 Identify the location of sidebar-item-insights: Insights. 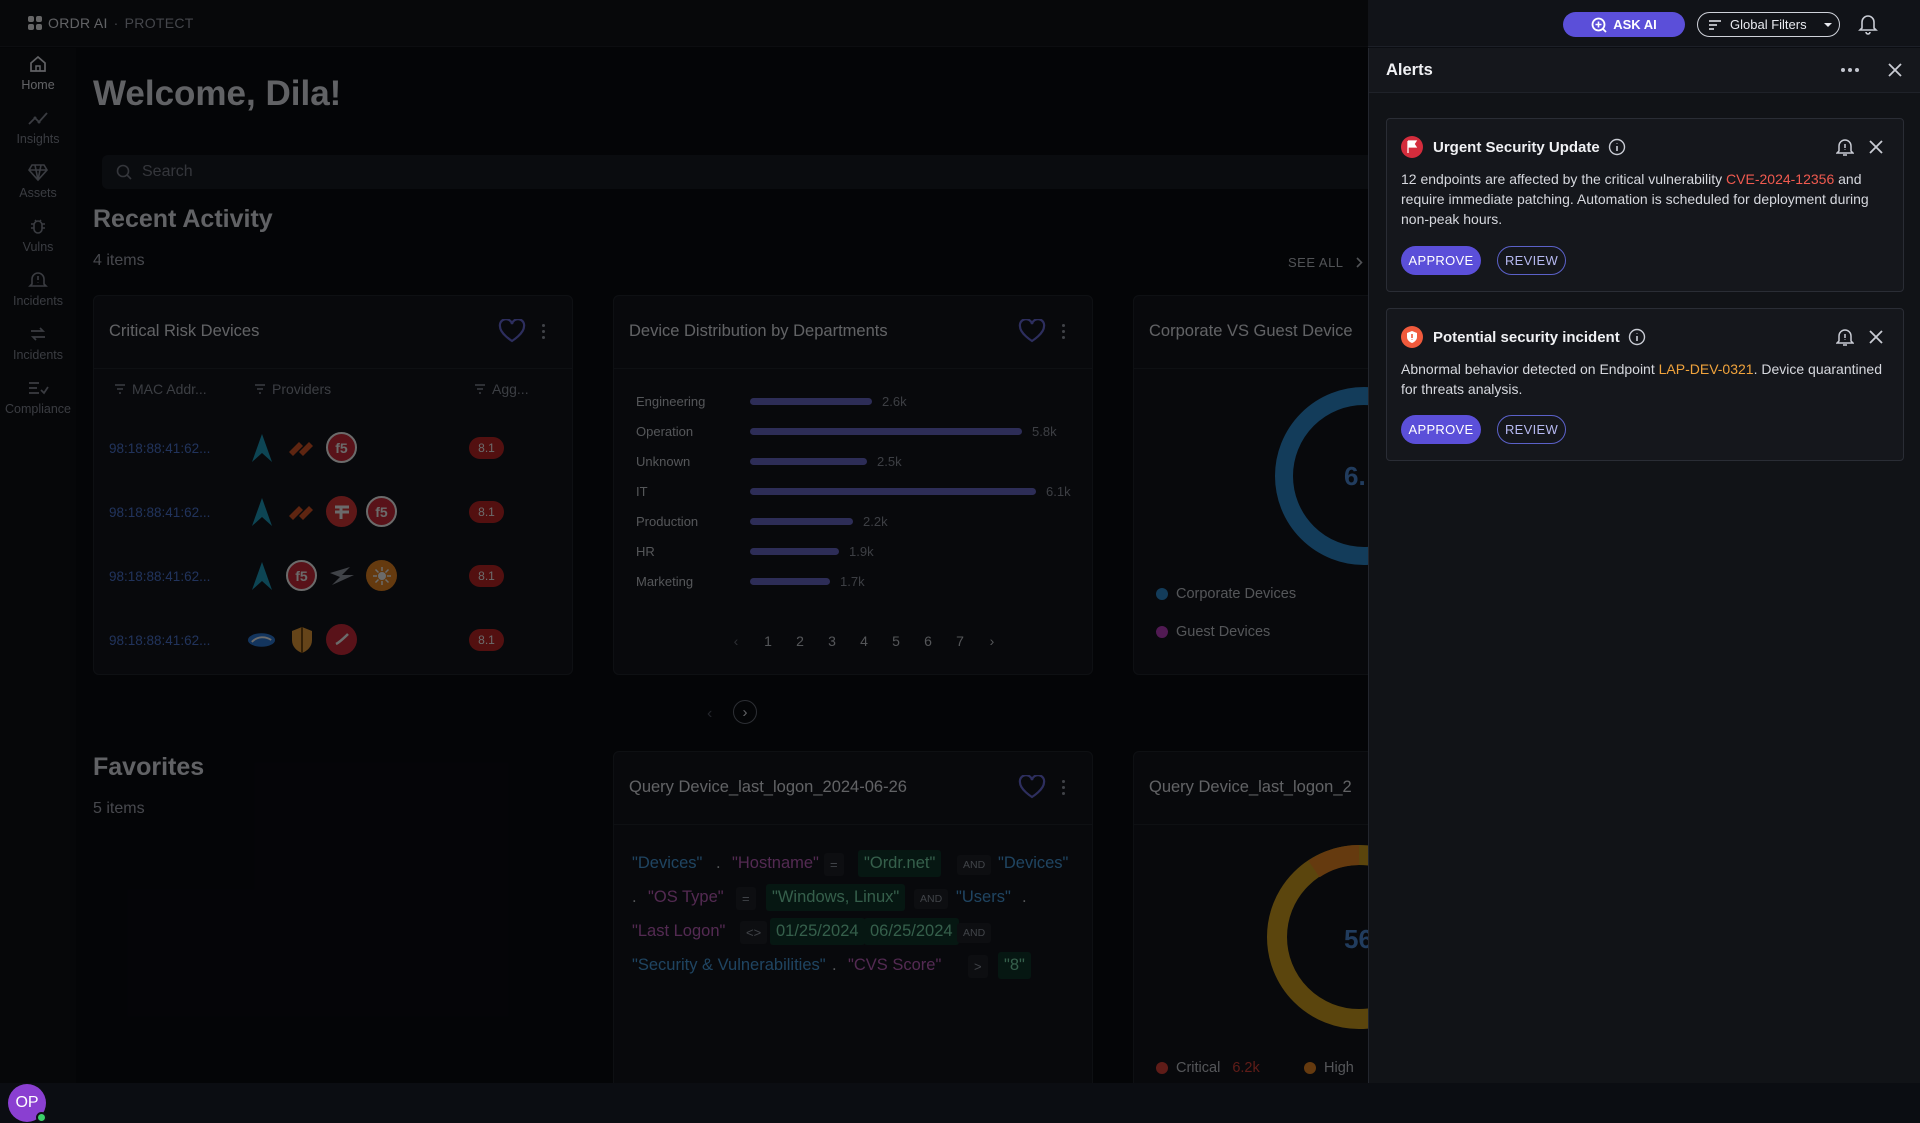
(38, 127).